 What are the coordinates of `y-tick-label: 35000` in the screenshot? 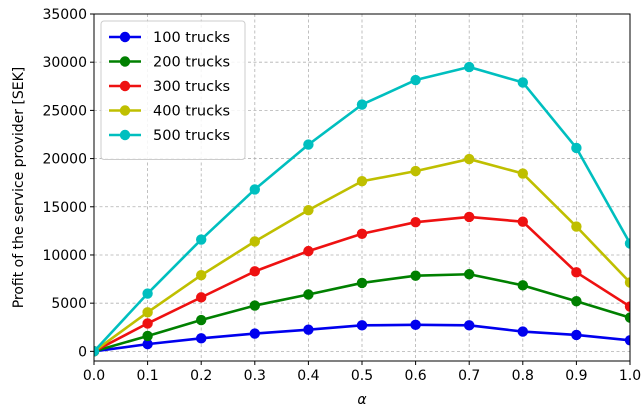 It's located at (64, 15).